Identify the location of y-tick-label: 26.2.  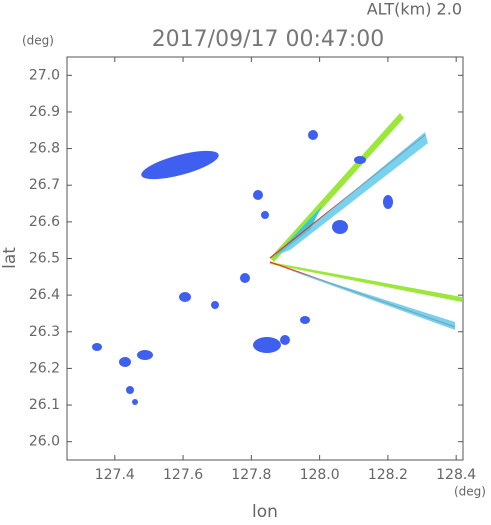
(44, 368).